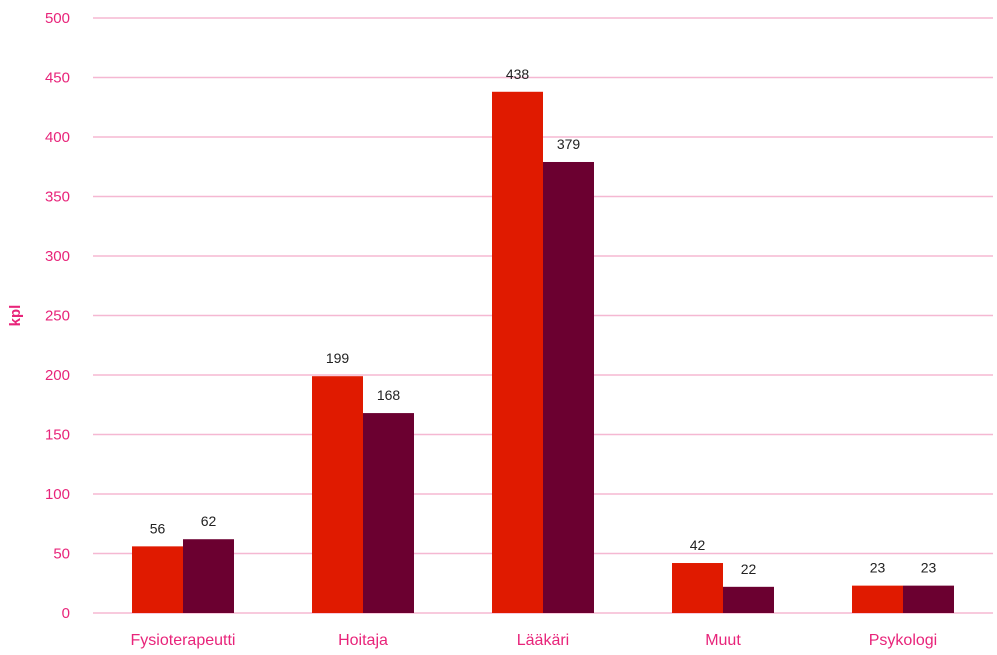  I want to click on y-axis-title: kpl, so click(15, 316).